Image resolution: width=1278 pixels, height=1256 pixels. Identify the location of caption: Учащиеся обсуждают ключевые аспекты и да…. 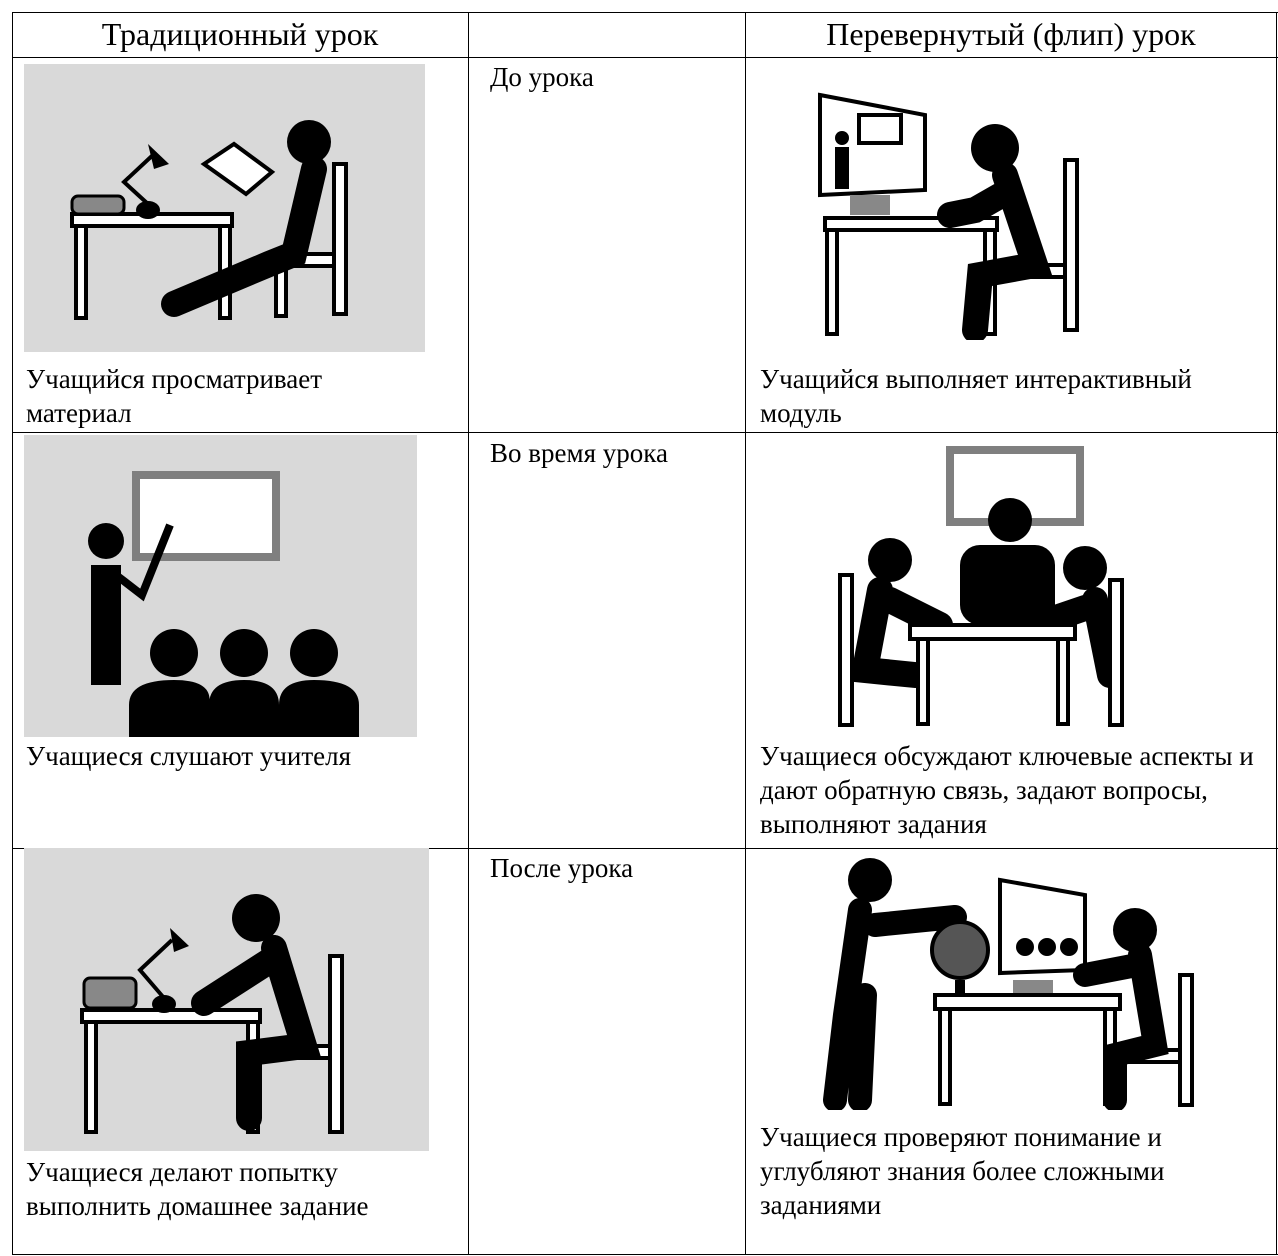
(1007, 790).